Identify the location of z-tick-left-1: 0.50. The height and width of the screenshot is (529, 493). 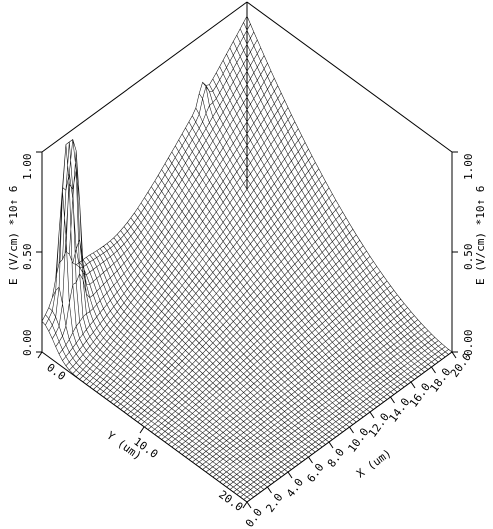
(31, 257).